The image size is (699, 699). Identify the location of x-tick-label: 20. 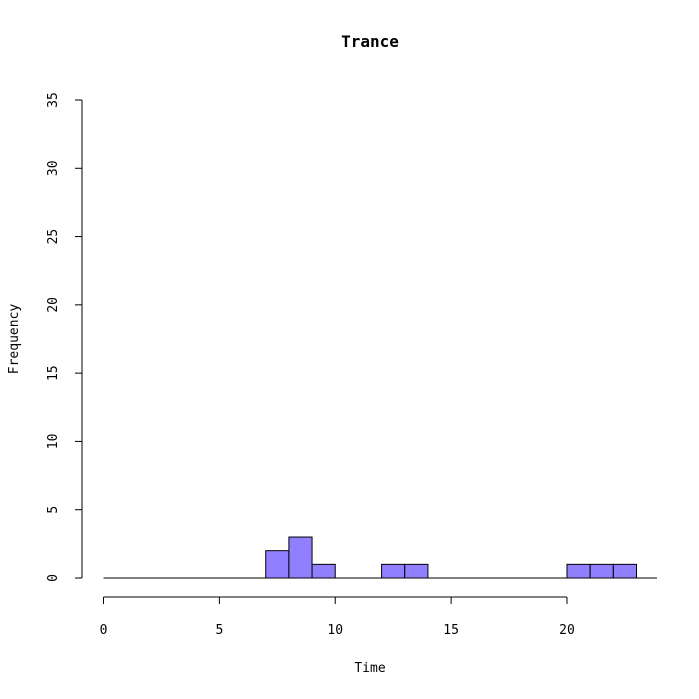
(567, 630).